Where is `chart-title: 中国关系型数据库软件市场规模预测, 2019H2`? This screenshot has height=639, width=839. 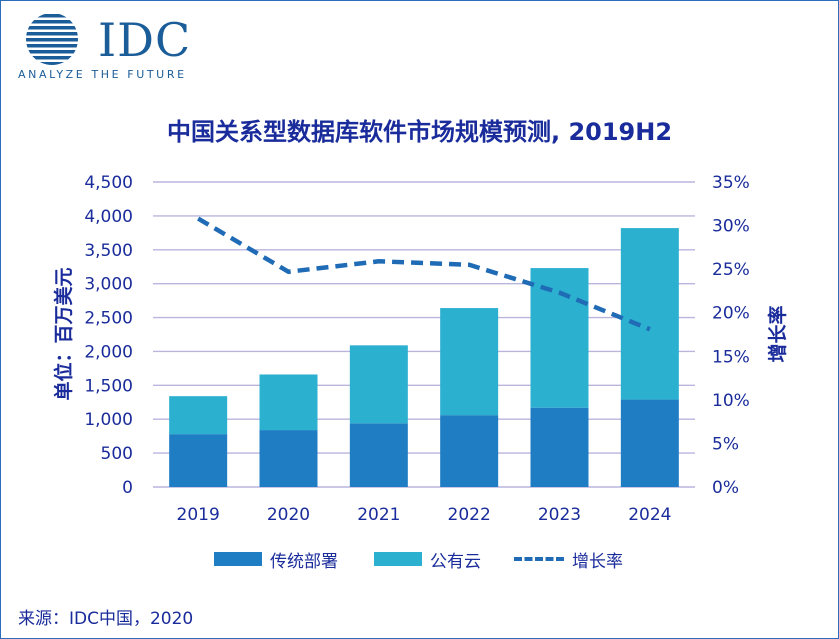
chart-title: 中国关系型数据库软件市场规模预测, 2019H2 is located at coordinates (419, 132).